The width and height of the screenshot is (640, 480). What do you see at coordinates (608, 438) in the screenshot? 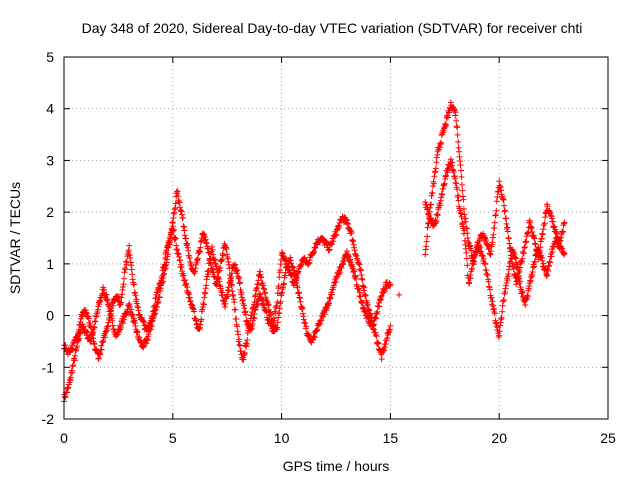
I see `x-tick-label: 25` at bounding box center [608, 438].